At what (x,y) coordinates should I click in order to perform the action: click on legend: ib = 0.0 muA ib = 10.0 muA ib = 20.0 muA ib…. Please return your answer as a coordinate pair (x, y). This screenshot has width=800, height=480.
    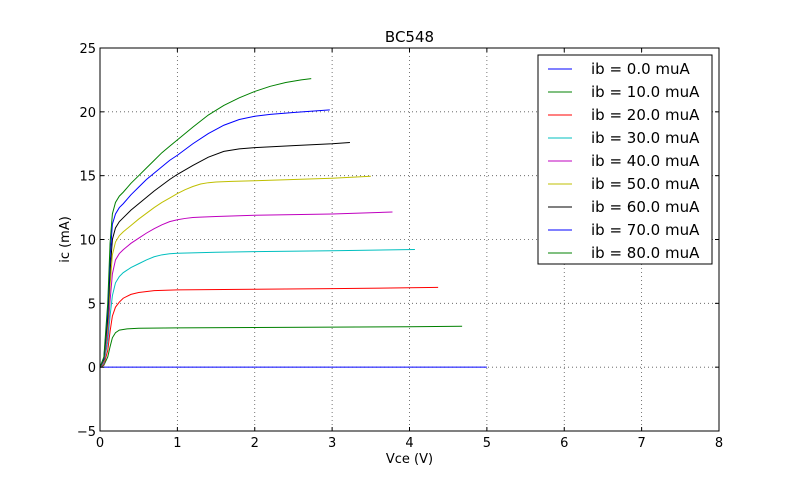
    Looking at the image, I should click on (625, 159).